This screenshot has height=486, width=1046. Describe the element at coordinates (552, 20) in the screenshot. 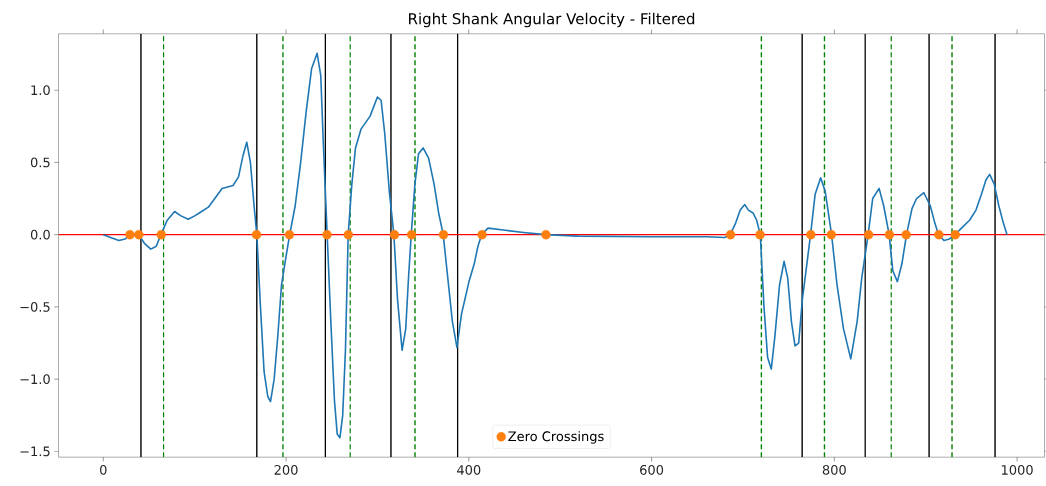

I see `chart-title: Right Shank Angular Velocity - Filtered` at that location.